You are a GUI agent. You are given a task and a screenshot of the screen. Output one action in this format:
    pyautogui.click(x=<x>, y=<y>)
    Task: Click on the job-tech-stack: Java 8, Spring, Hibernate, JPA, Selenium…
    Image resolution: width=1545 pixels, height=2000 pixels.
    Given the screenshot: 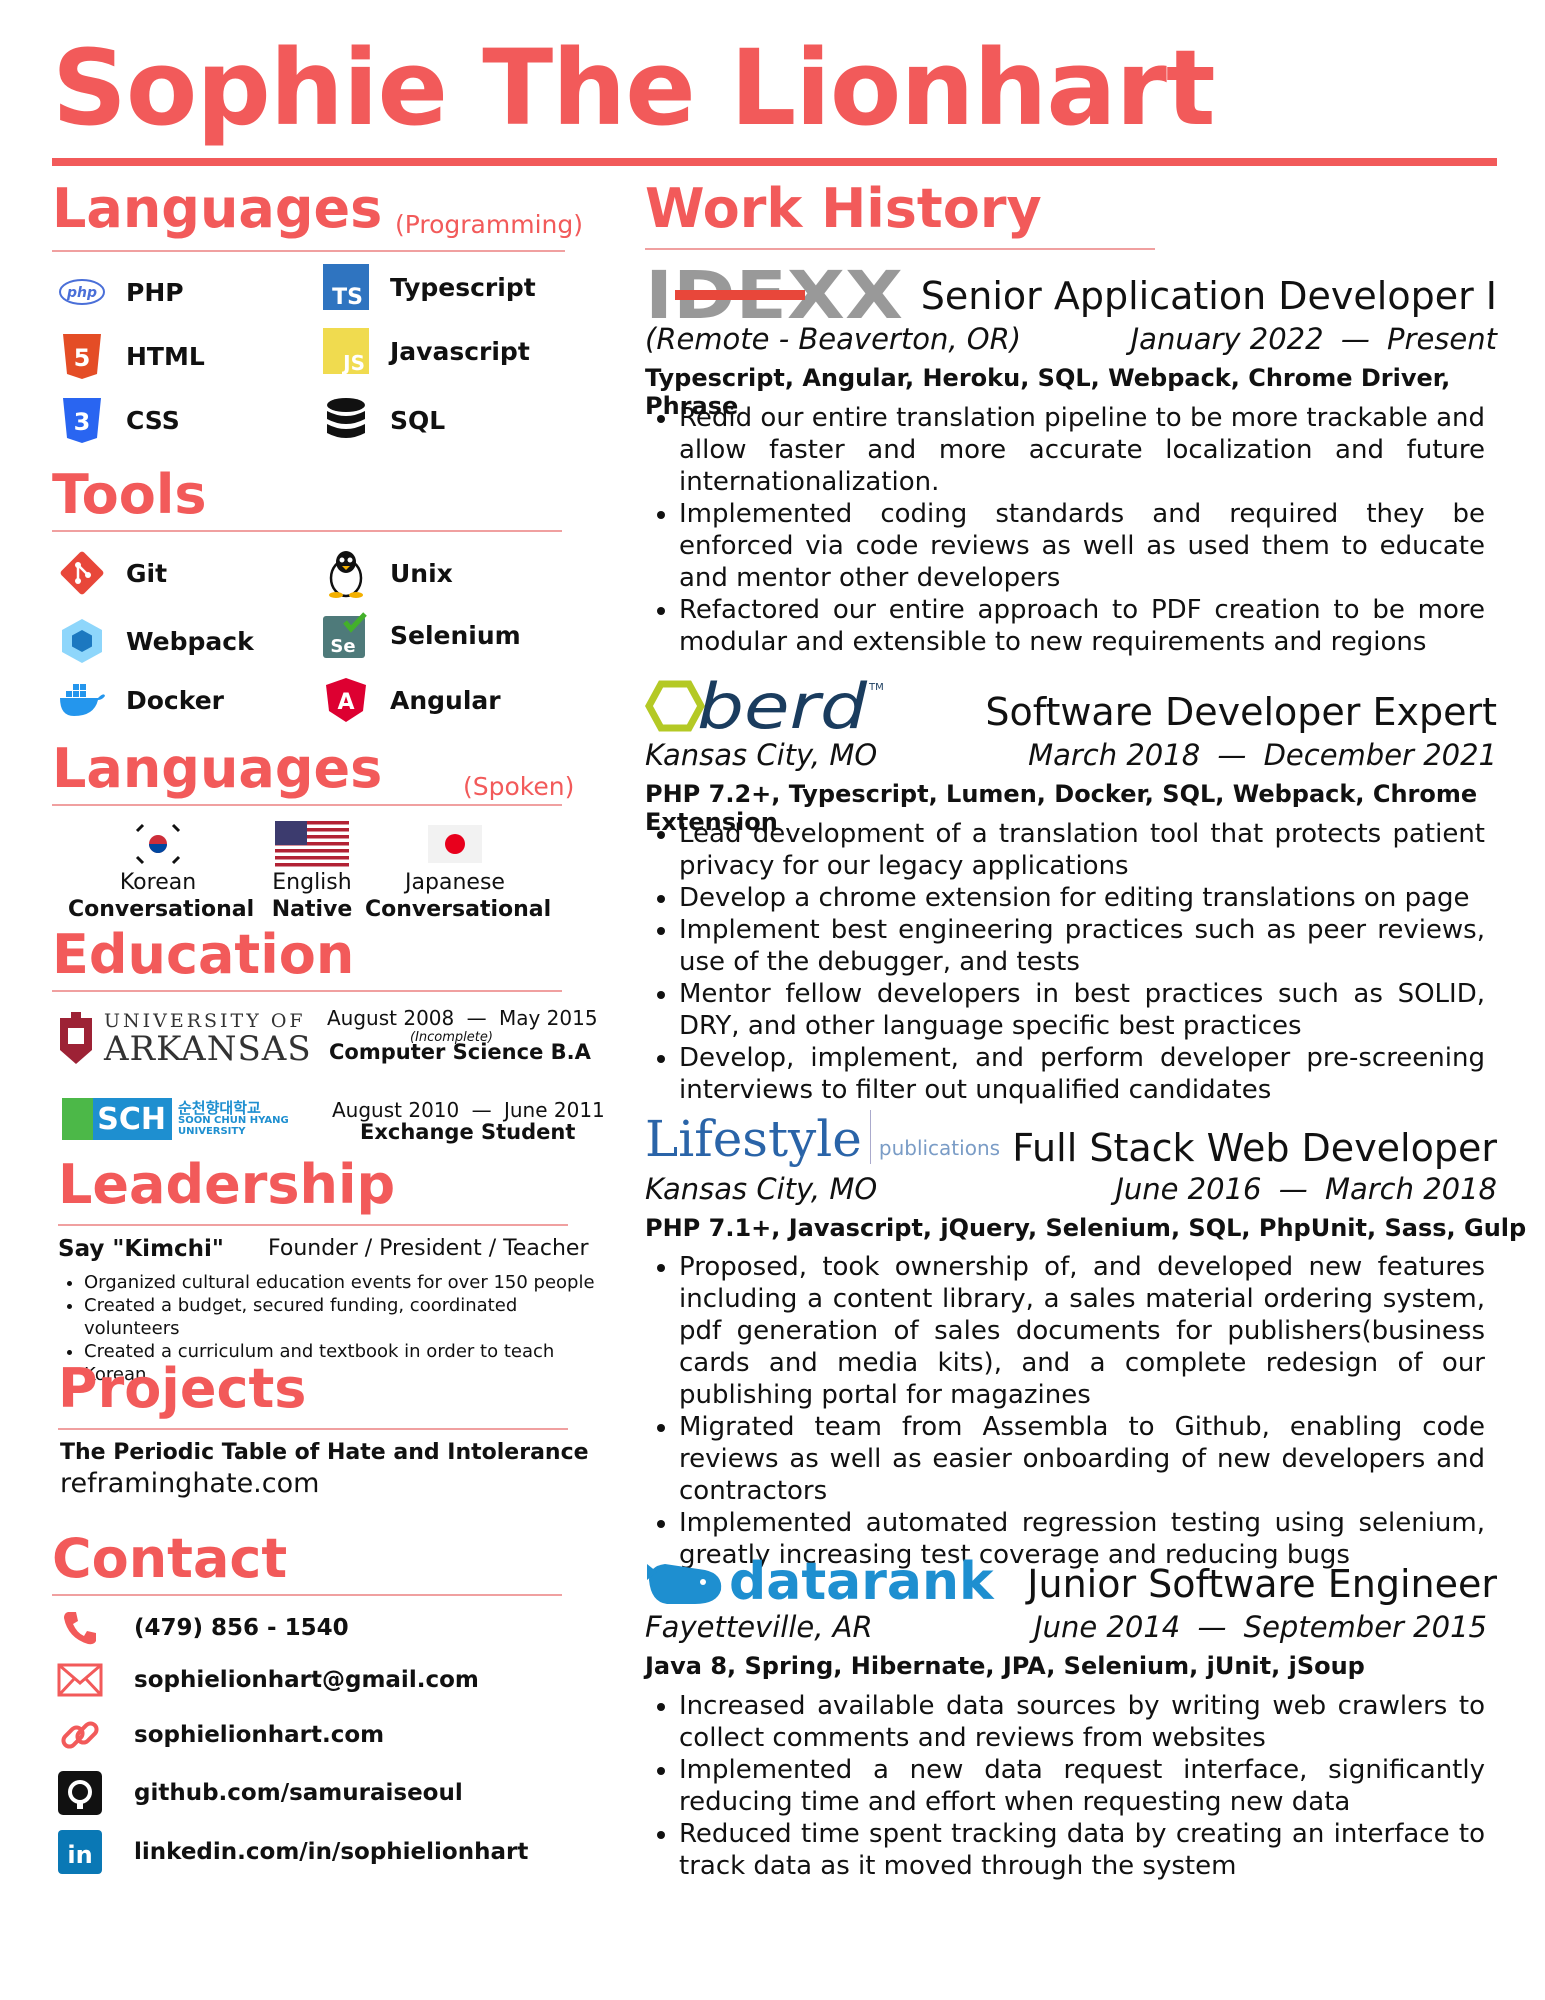 What is the action you would take?
    pyautogui.click(x=1005, y=1666)
    